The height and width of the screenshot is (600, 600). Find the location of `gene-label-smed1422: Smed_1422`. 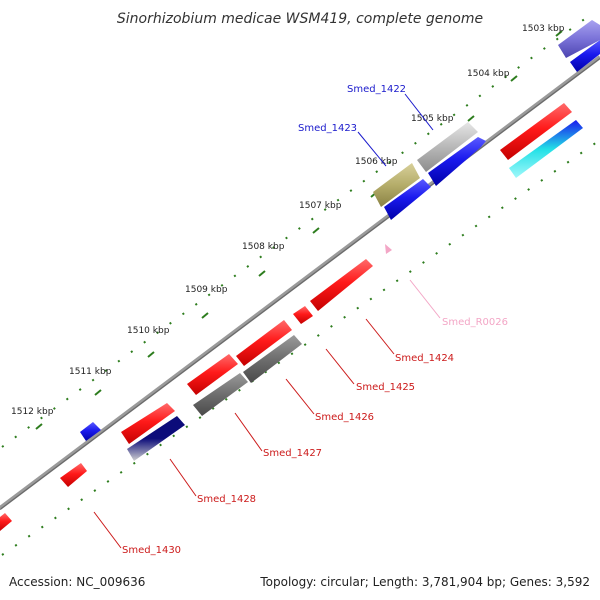

gene-label-smed1422: Smed_1422 is located at coordinates (376, 89).